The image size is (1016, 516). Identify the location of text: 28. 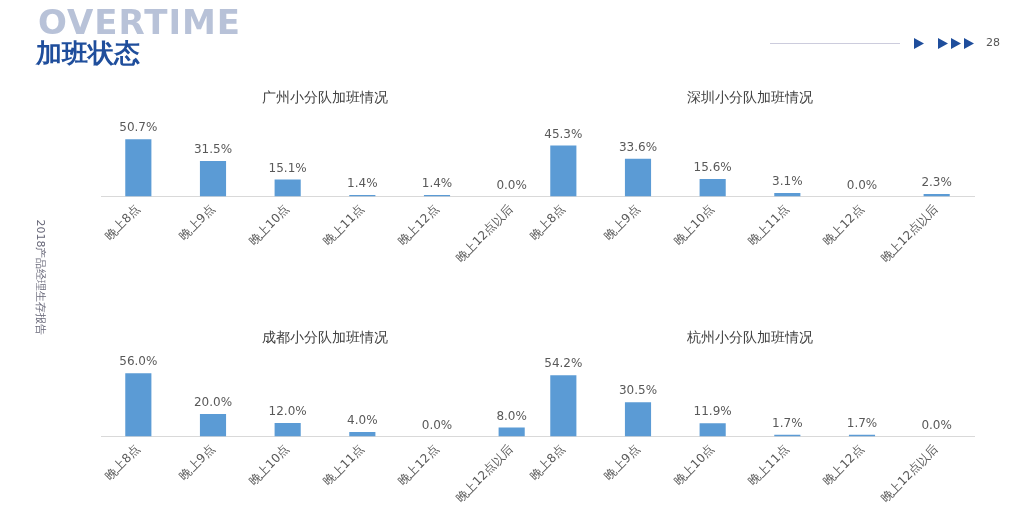
(993, 42).